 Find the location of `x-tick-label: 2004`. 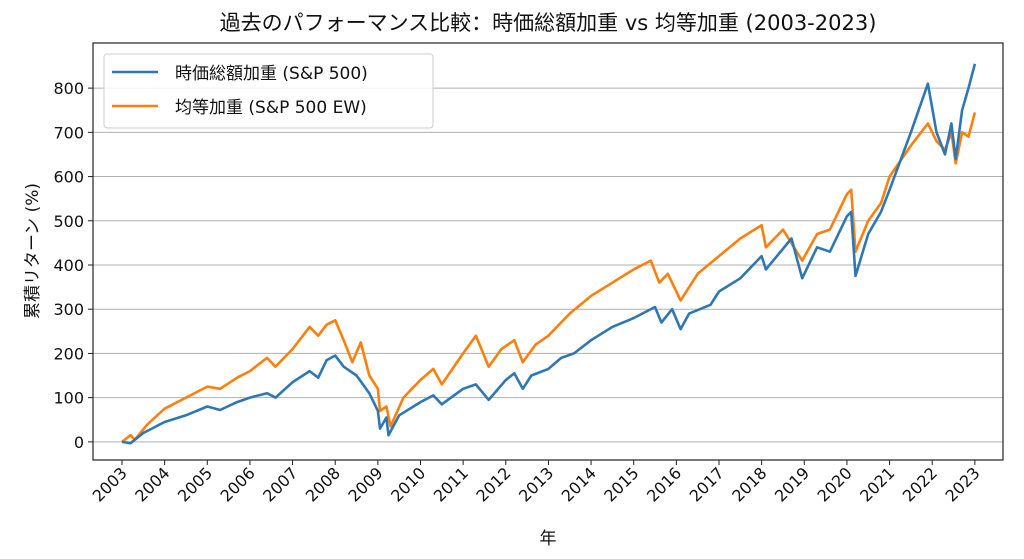

x-tick-label: 2004 is located at coordinates (152, 484).